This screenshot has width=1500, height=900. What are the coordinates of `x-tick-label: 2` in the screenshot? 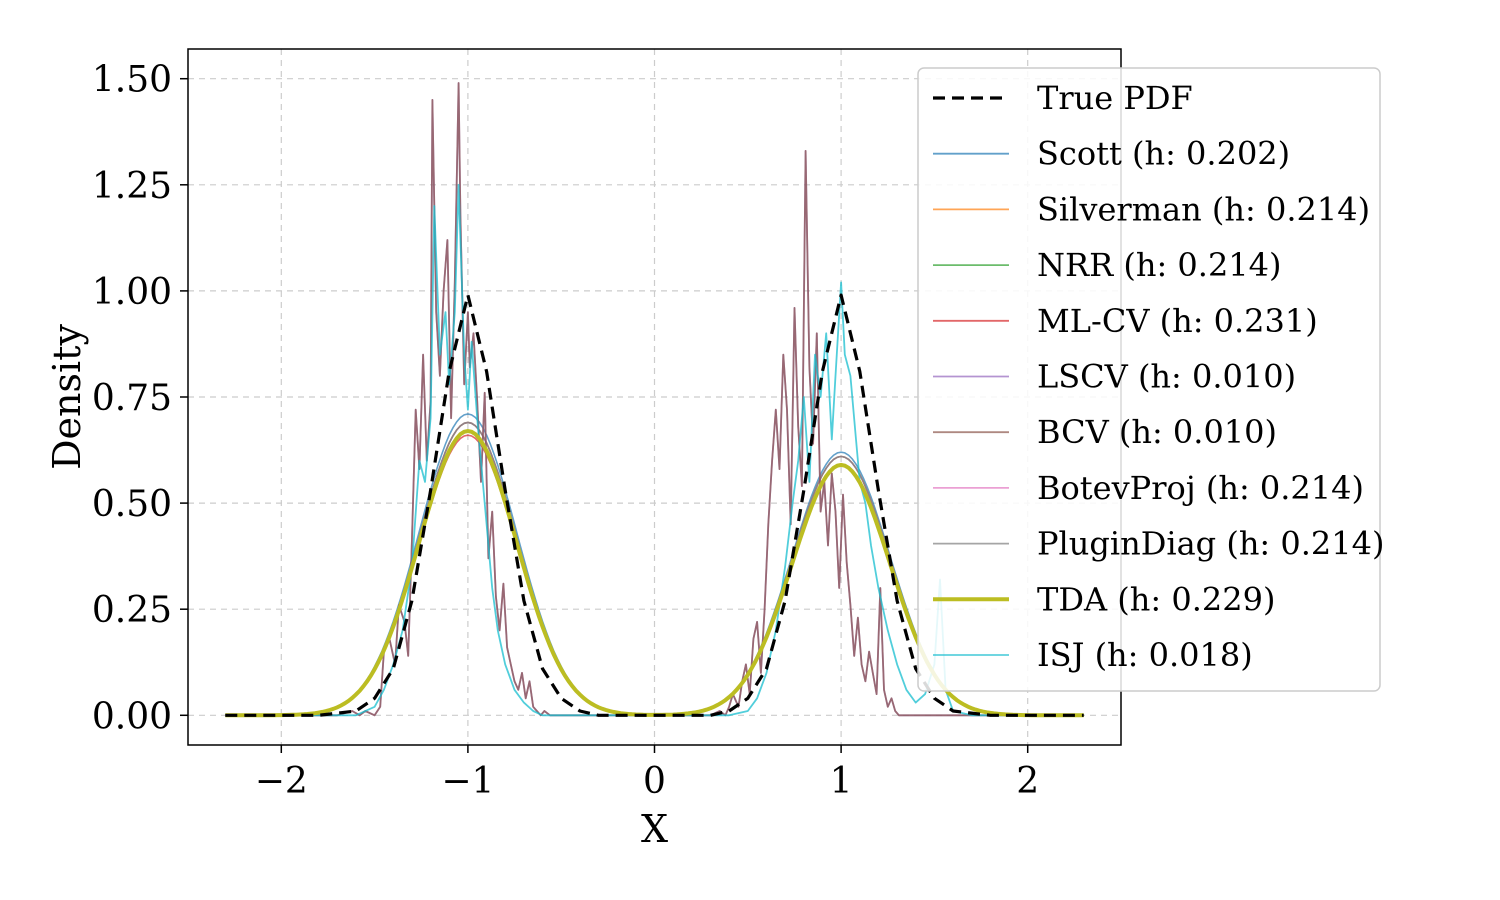 It's located at (1027, 781).